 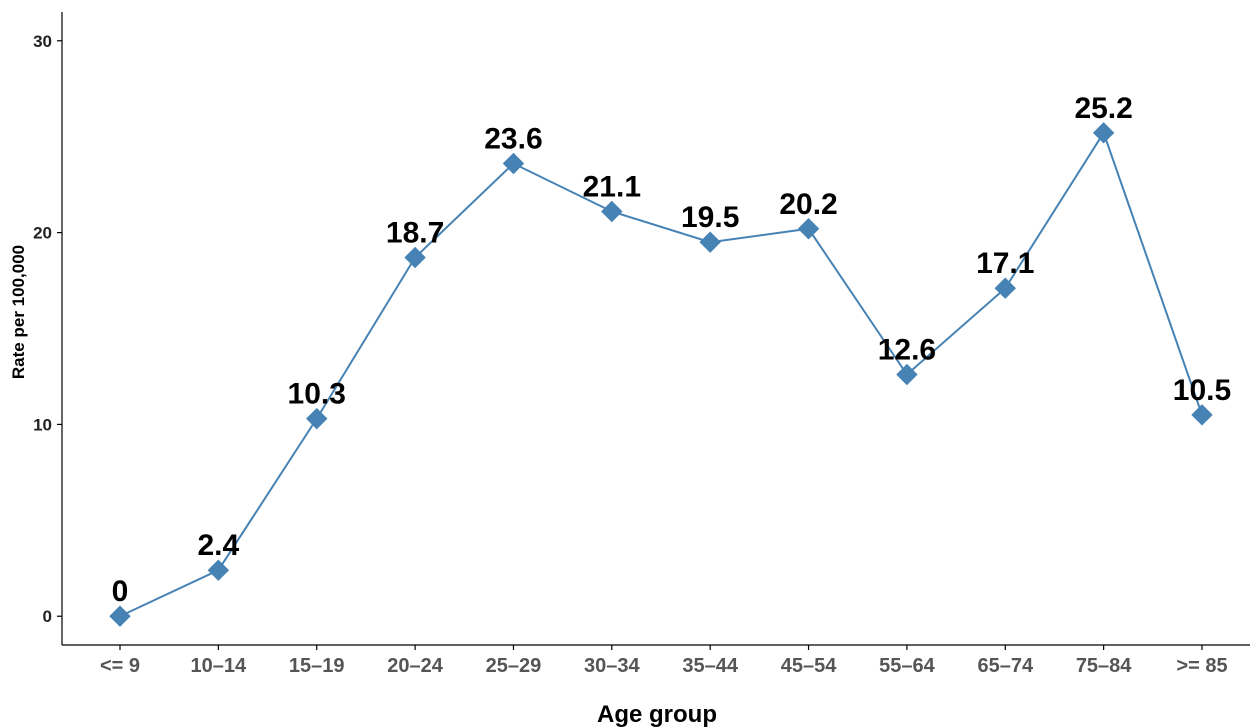 What do you see at coordinates (809, 666) in the screenshot?
I see `x-tick-label: 45–54` at bounding box center [809, 666].